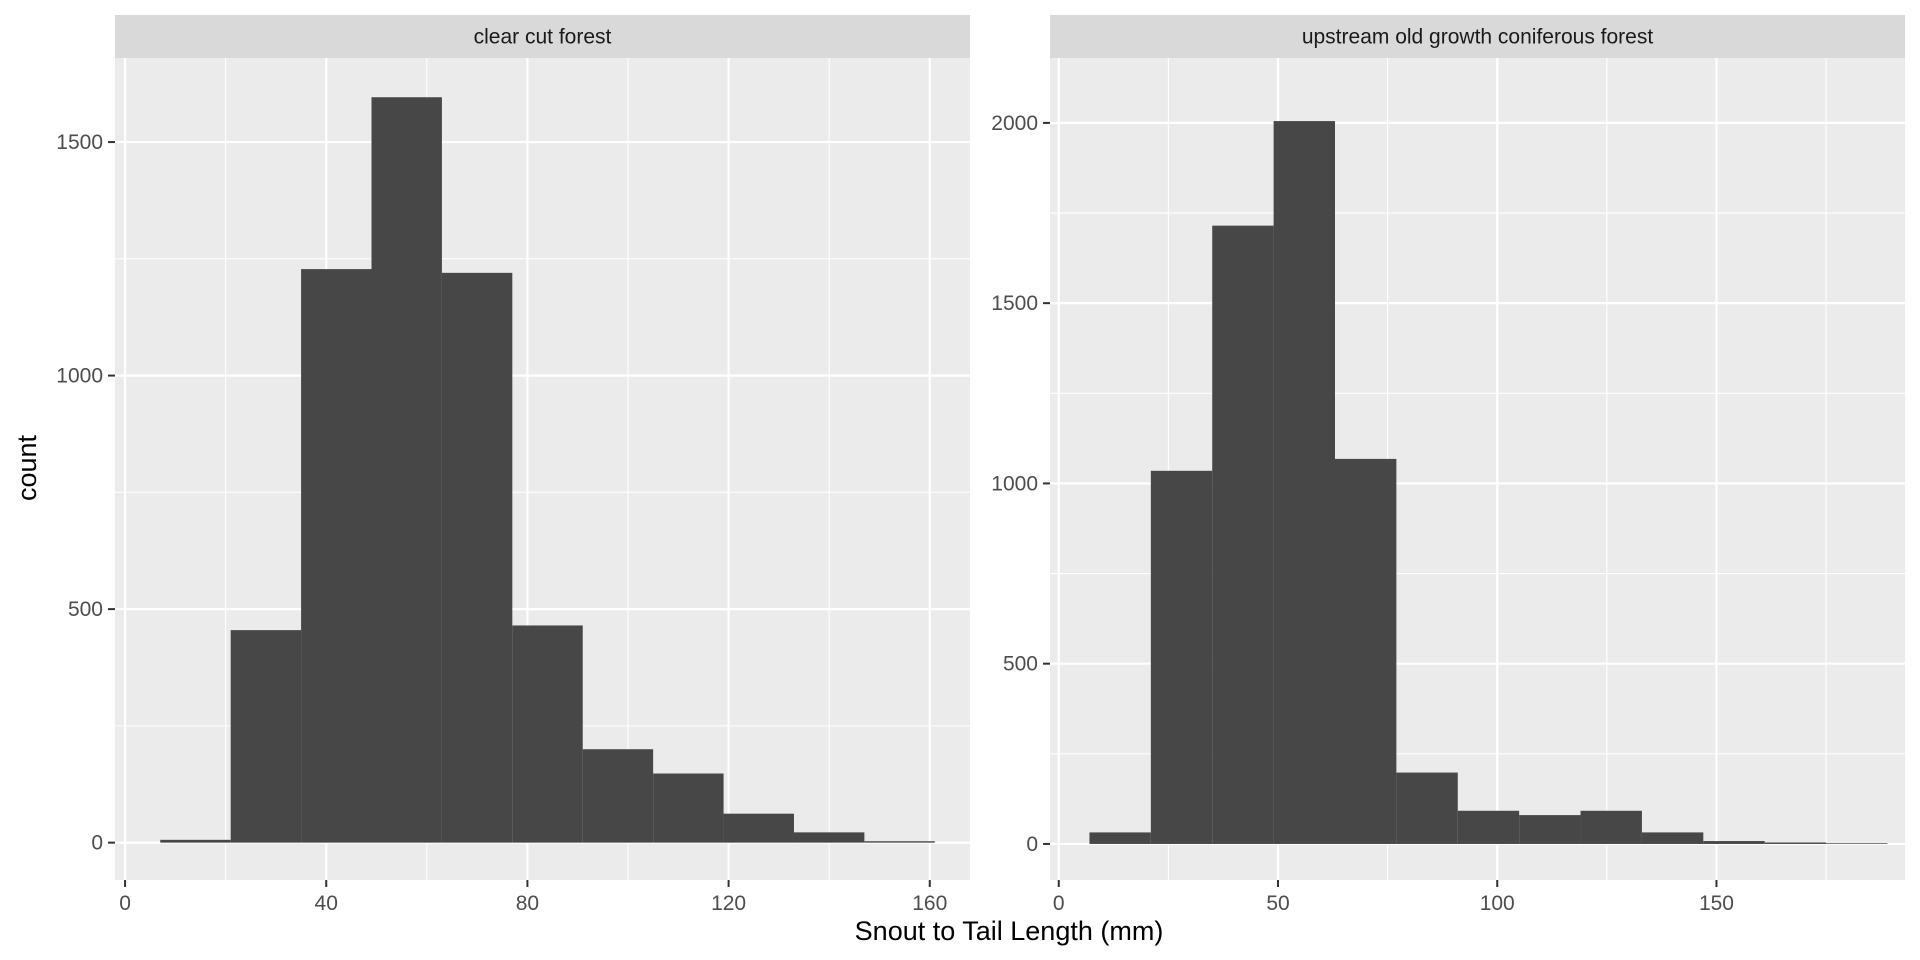 The image size is (1920, 960). Describe the element at coordinates (1014, 123) in the screenshot. I see `y-tick-label: 2000` at that location.